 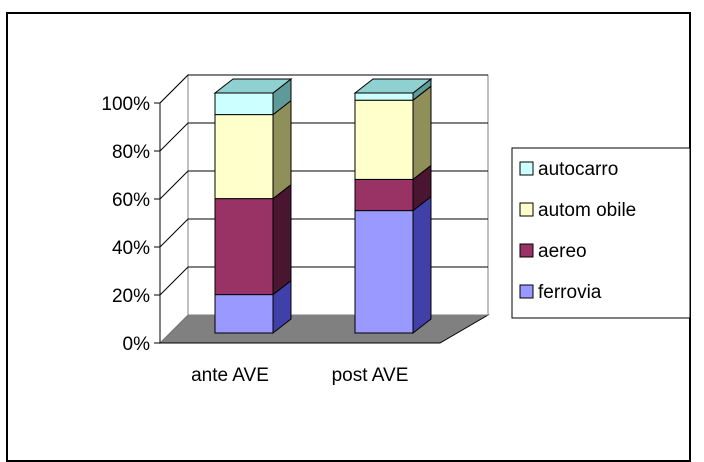 What do you see at coordinates (370, 375) in the screenshot?
I see `category-label: post AVE` at bounding box center [370, 375].